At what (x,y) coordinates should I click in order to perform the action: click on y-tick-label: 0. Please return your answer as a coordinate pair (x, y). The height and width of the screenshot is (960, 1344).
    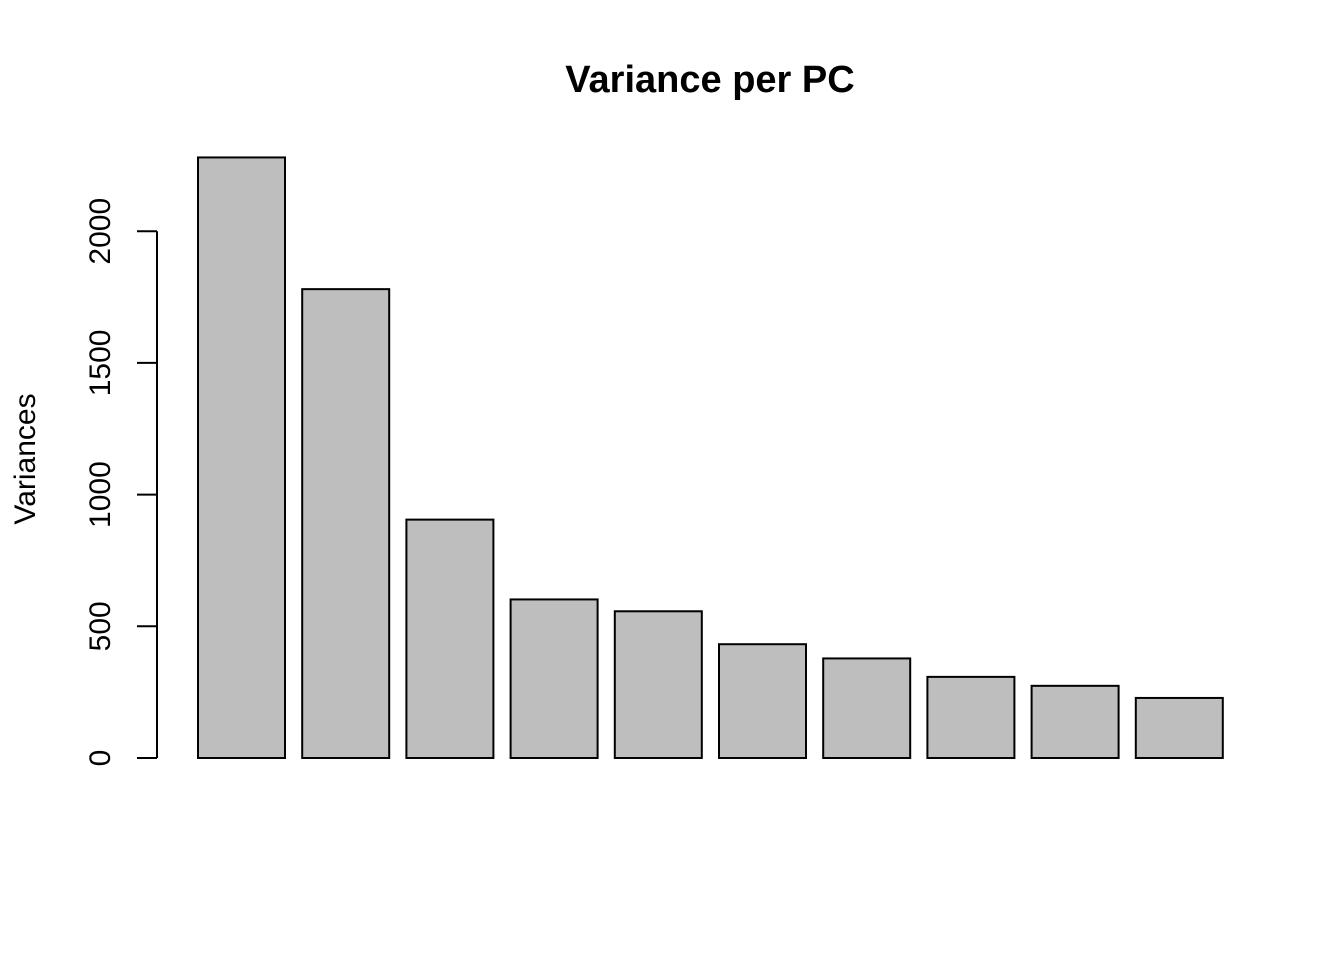
    Looking at the image, I should click on (100, 758).